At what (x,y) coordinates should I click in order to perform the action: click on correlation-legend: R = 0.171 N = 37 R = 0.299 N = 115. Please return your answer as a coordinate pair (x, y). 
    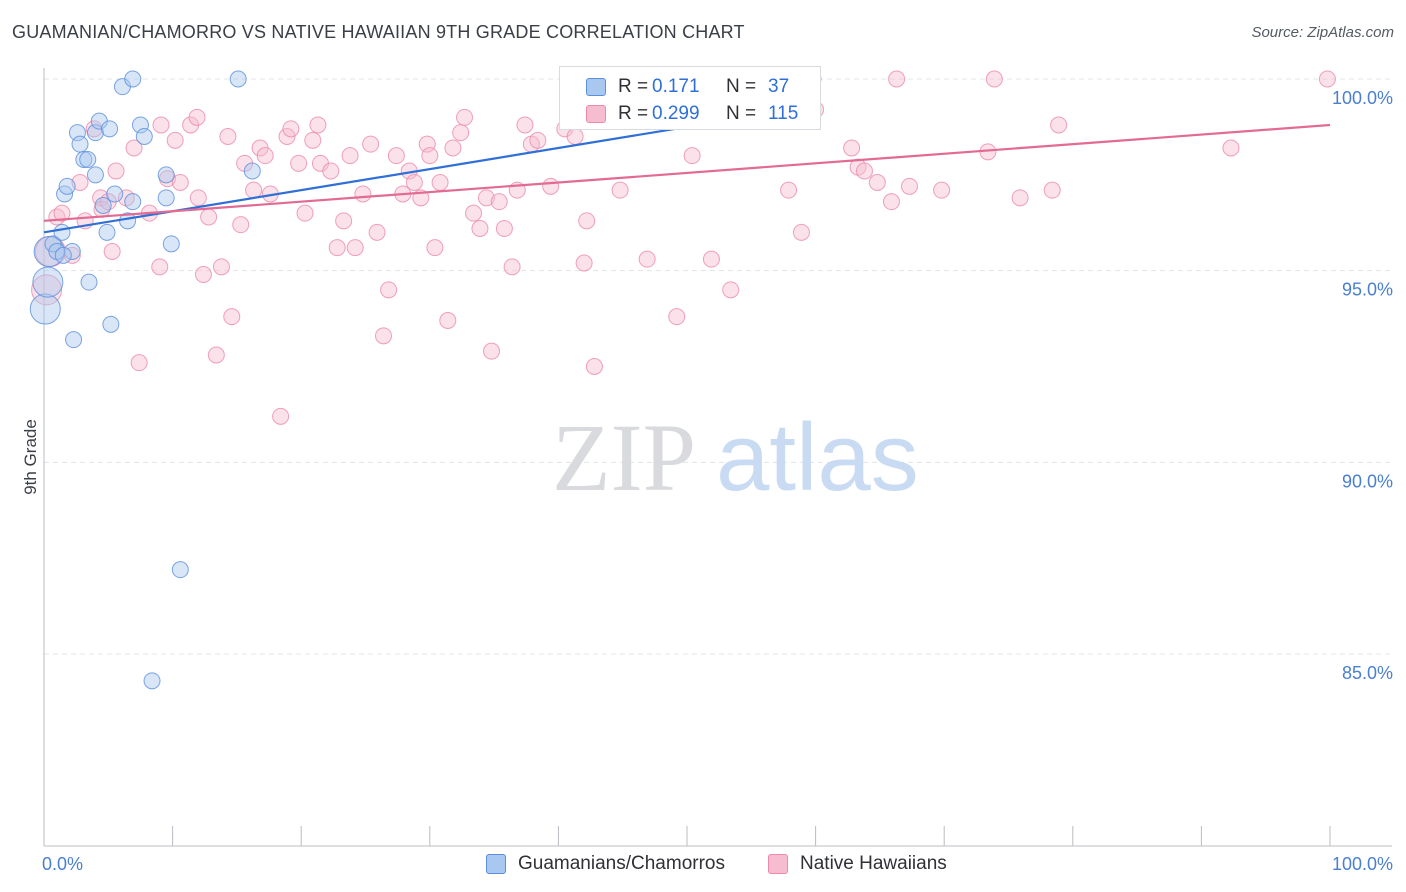
    Looking at the image, I should click on (690, 98).